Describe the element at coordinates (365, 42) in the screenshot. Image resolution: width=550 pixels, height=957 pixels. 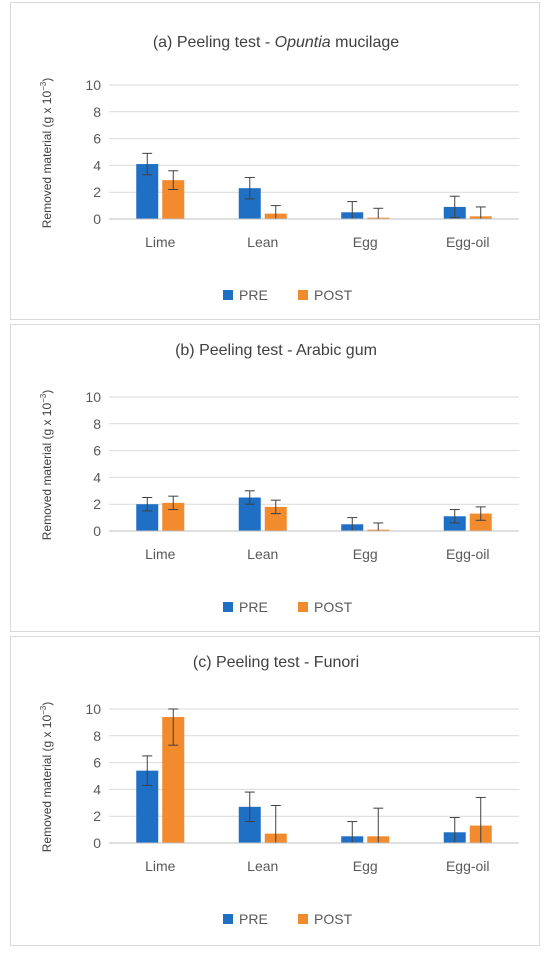
I see `chart-title-suffix: mucilage` at that location.